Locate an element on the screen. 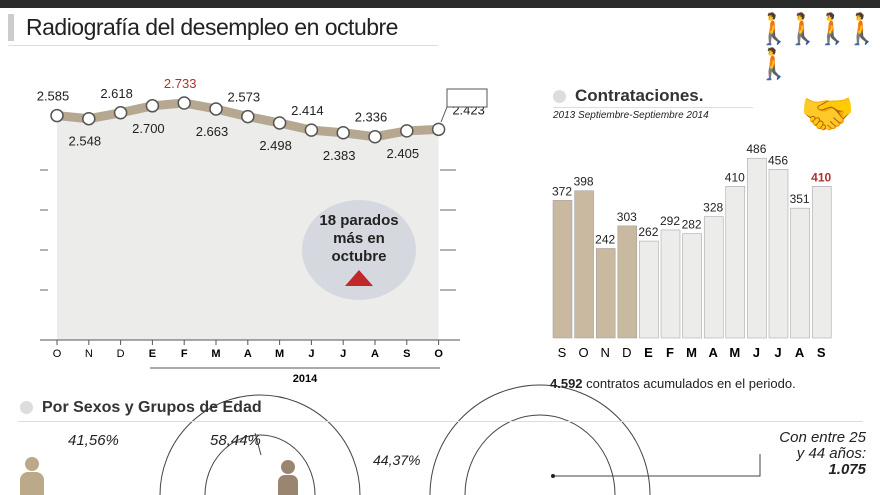 The width and height of the screenshot is (880, 495). data-label: 2.733 is located at coordinates (180, 83).